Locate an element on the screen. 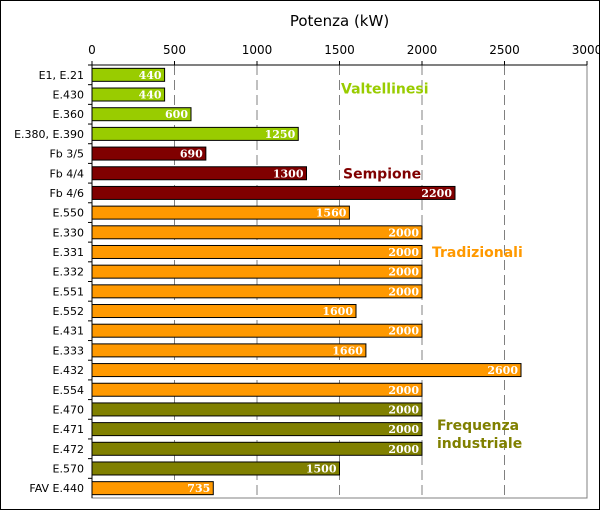  data-label: 1560 is located at coordinates (331, 213).